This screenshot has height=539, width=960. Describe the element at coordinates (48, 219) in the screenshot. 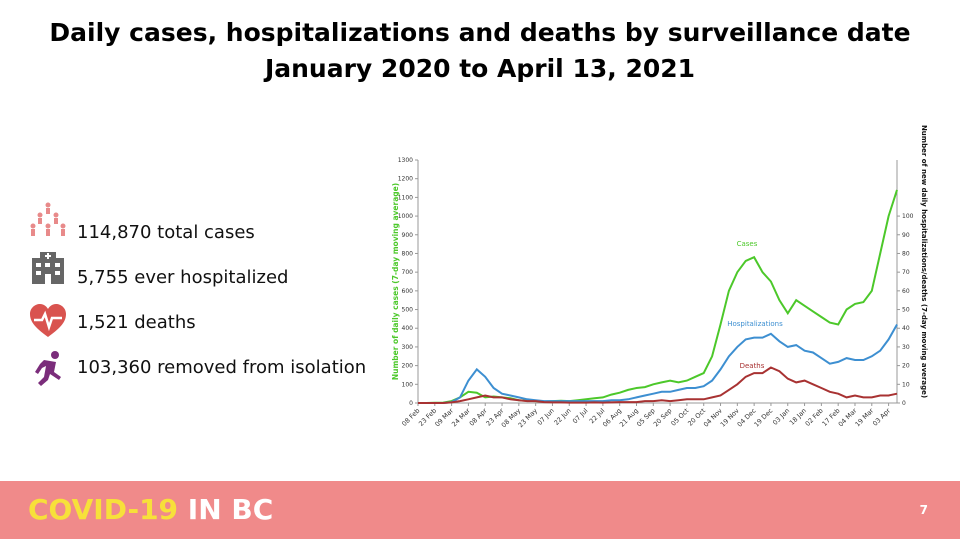

I see `people-icon` at that location.